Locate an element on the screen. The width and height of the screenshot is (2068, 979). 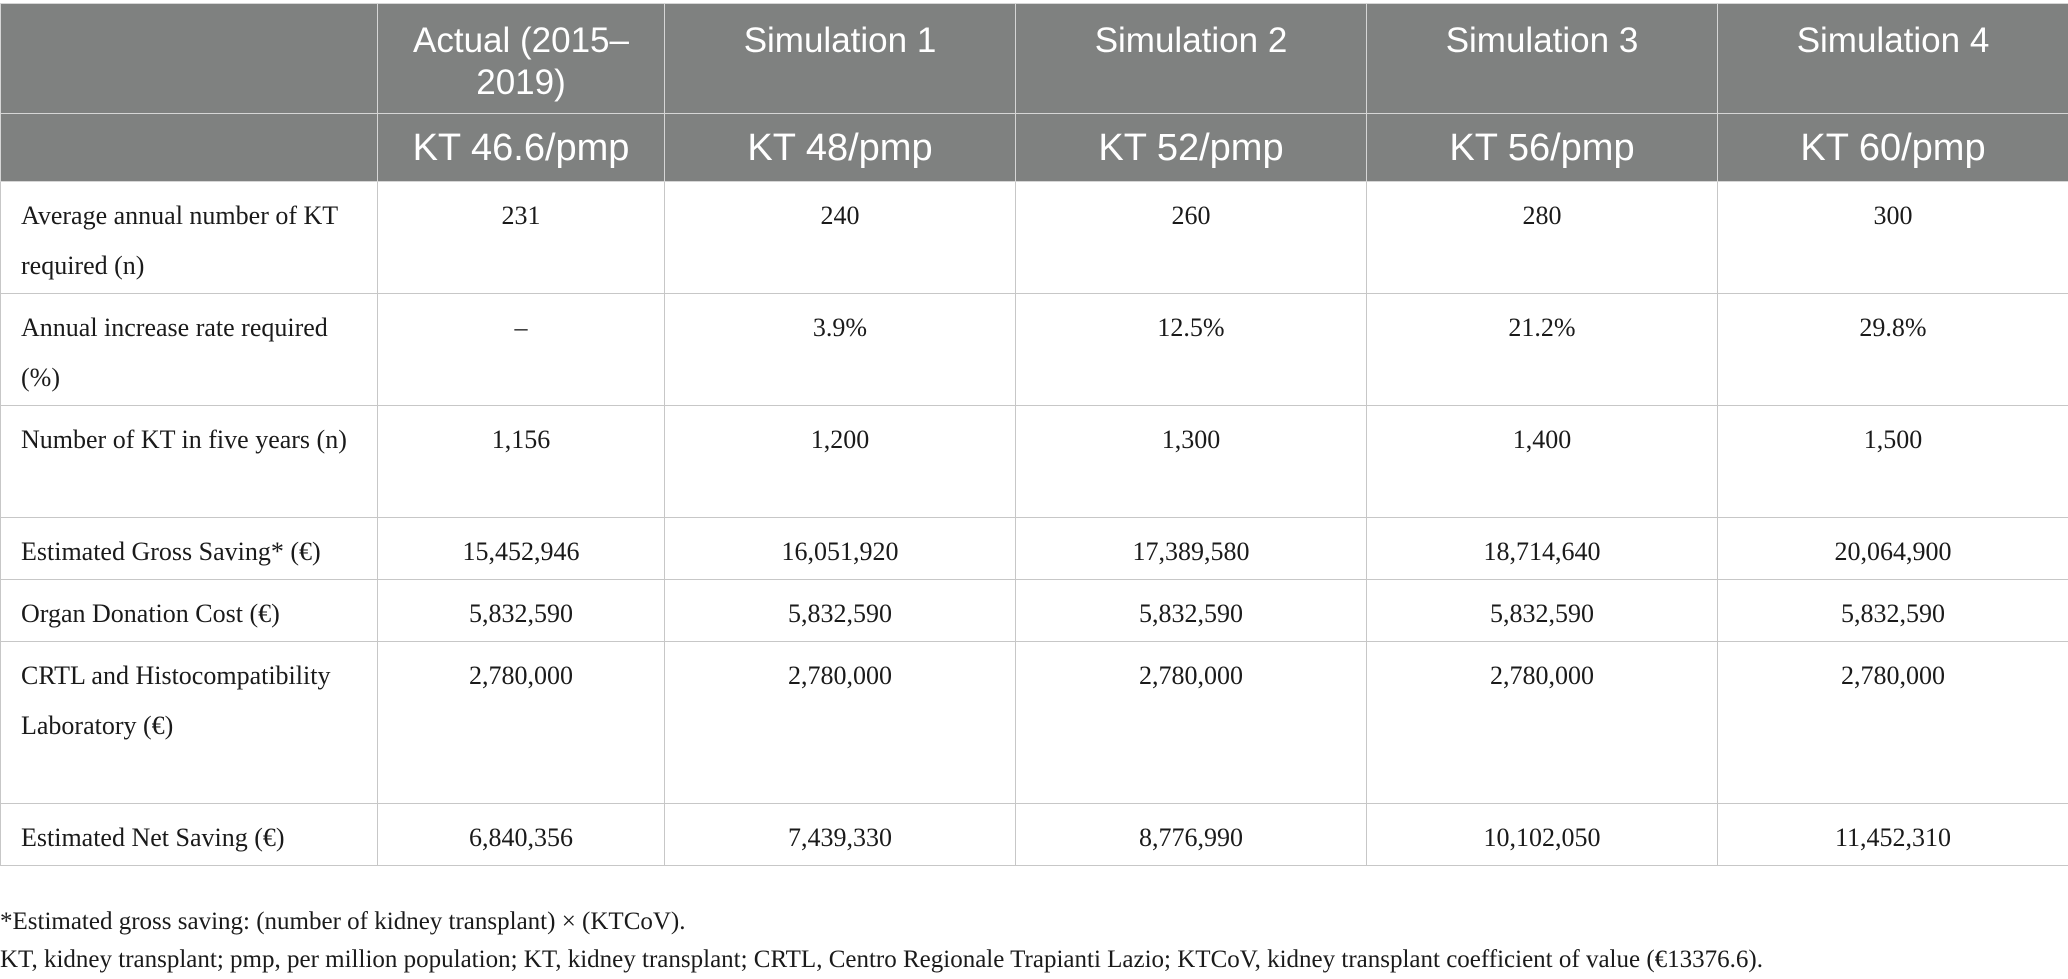
header-cell-simulation-2: Simulation 2 is located at coordinates (1191, 59).